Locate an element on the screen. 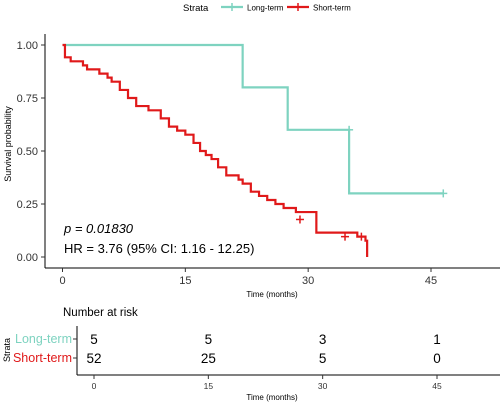  risk-cell-short-term: 25 is located at coordinates (208, 358).